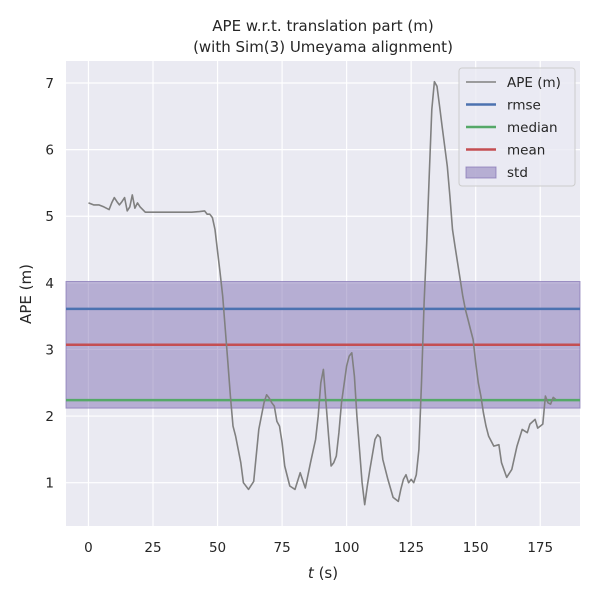 This screenshot has height=600, width=600. What do you see at coordinates (49, 484) in the screenshot?
I see `y-tick-label: 1` at bounding box center [49, 484].